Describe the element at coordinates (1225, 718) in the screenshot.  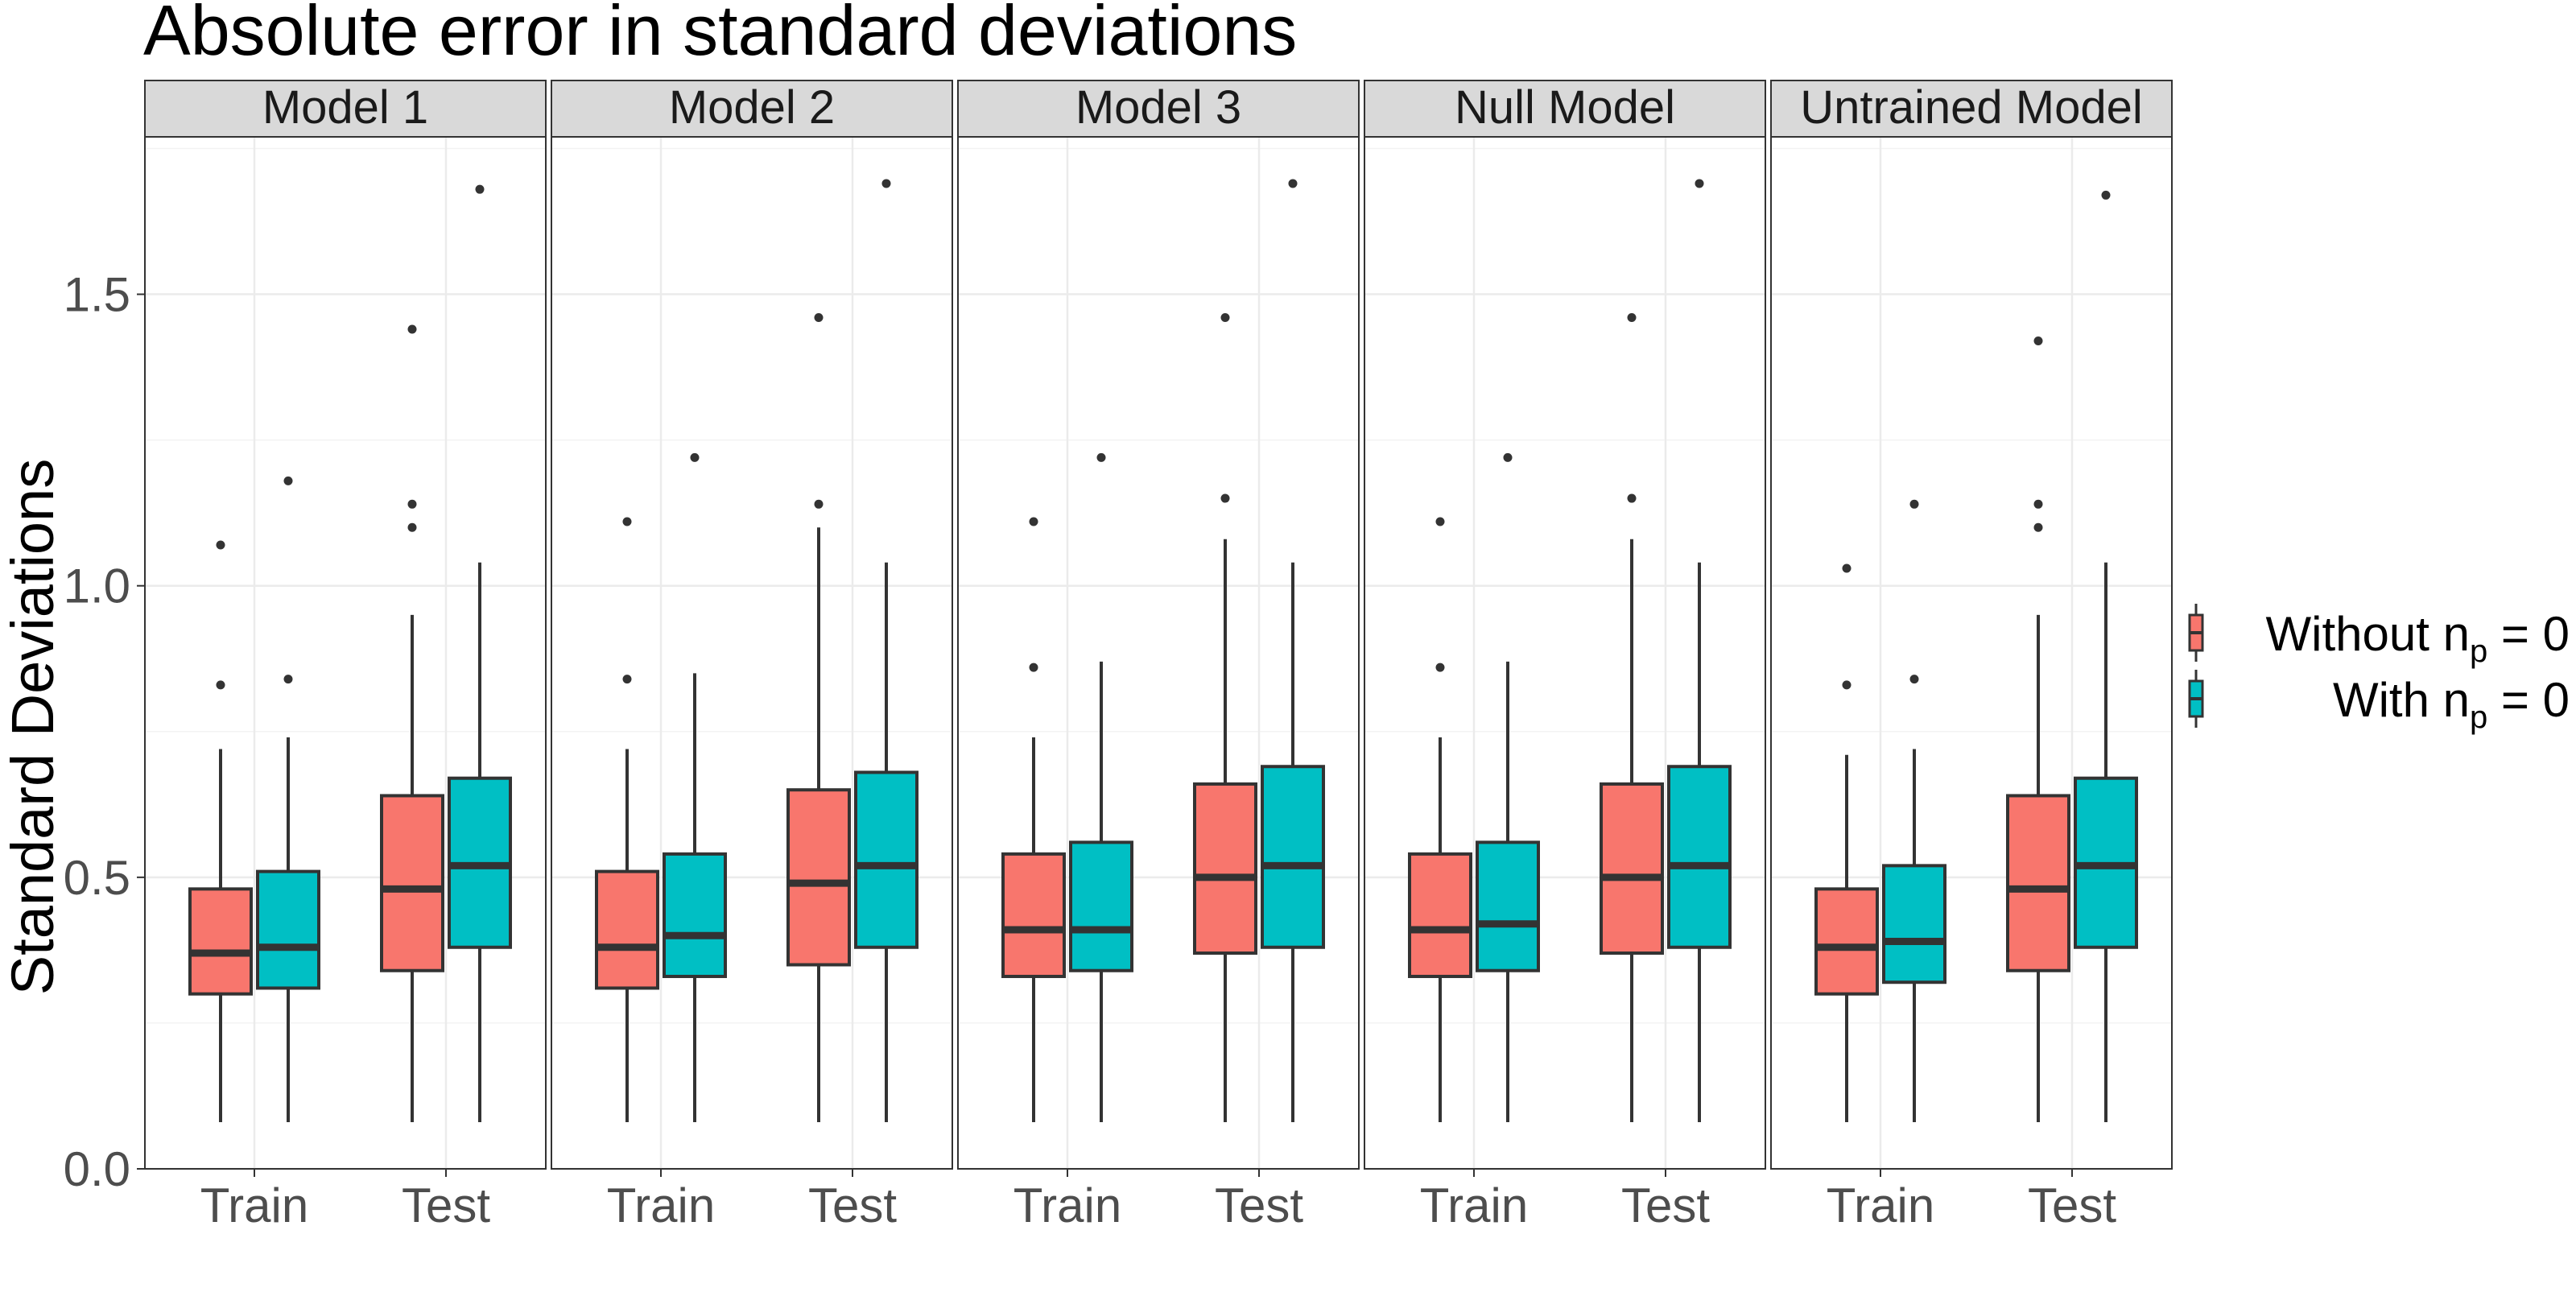
I see `box-model-3-test-without` at that location.